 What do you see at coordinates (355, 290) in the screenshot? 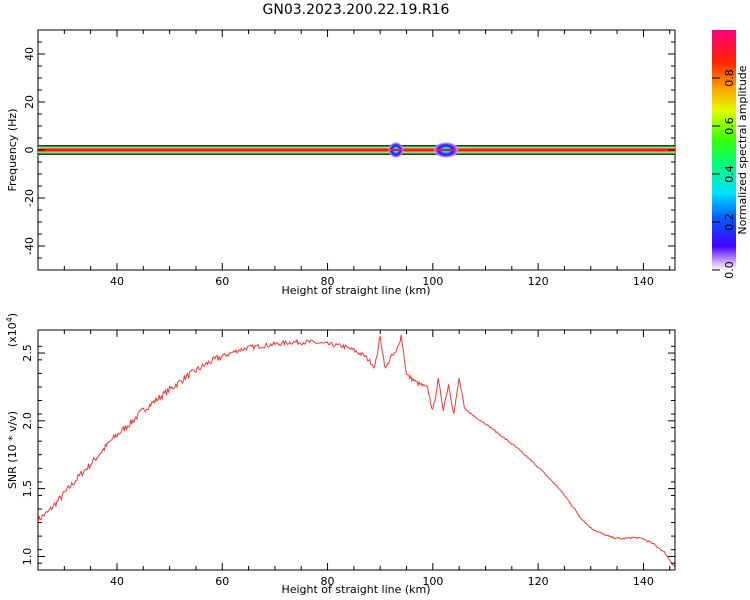
I see `spectrogram-x-label: Height of straight line (km)` at bounding box center [355, 290].